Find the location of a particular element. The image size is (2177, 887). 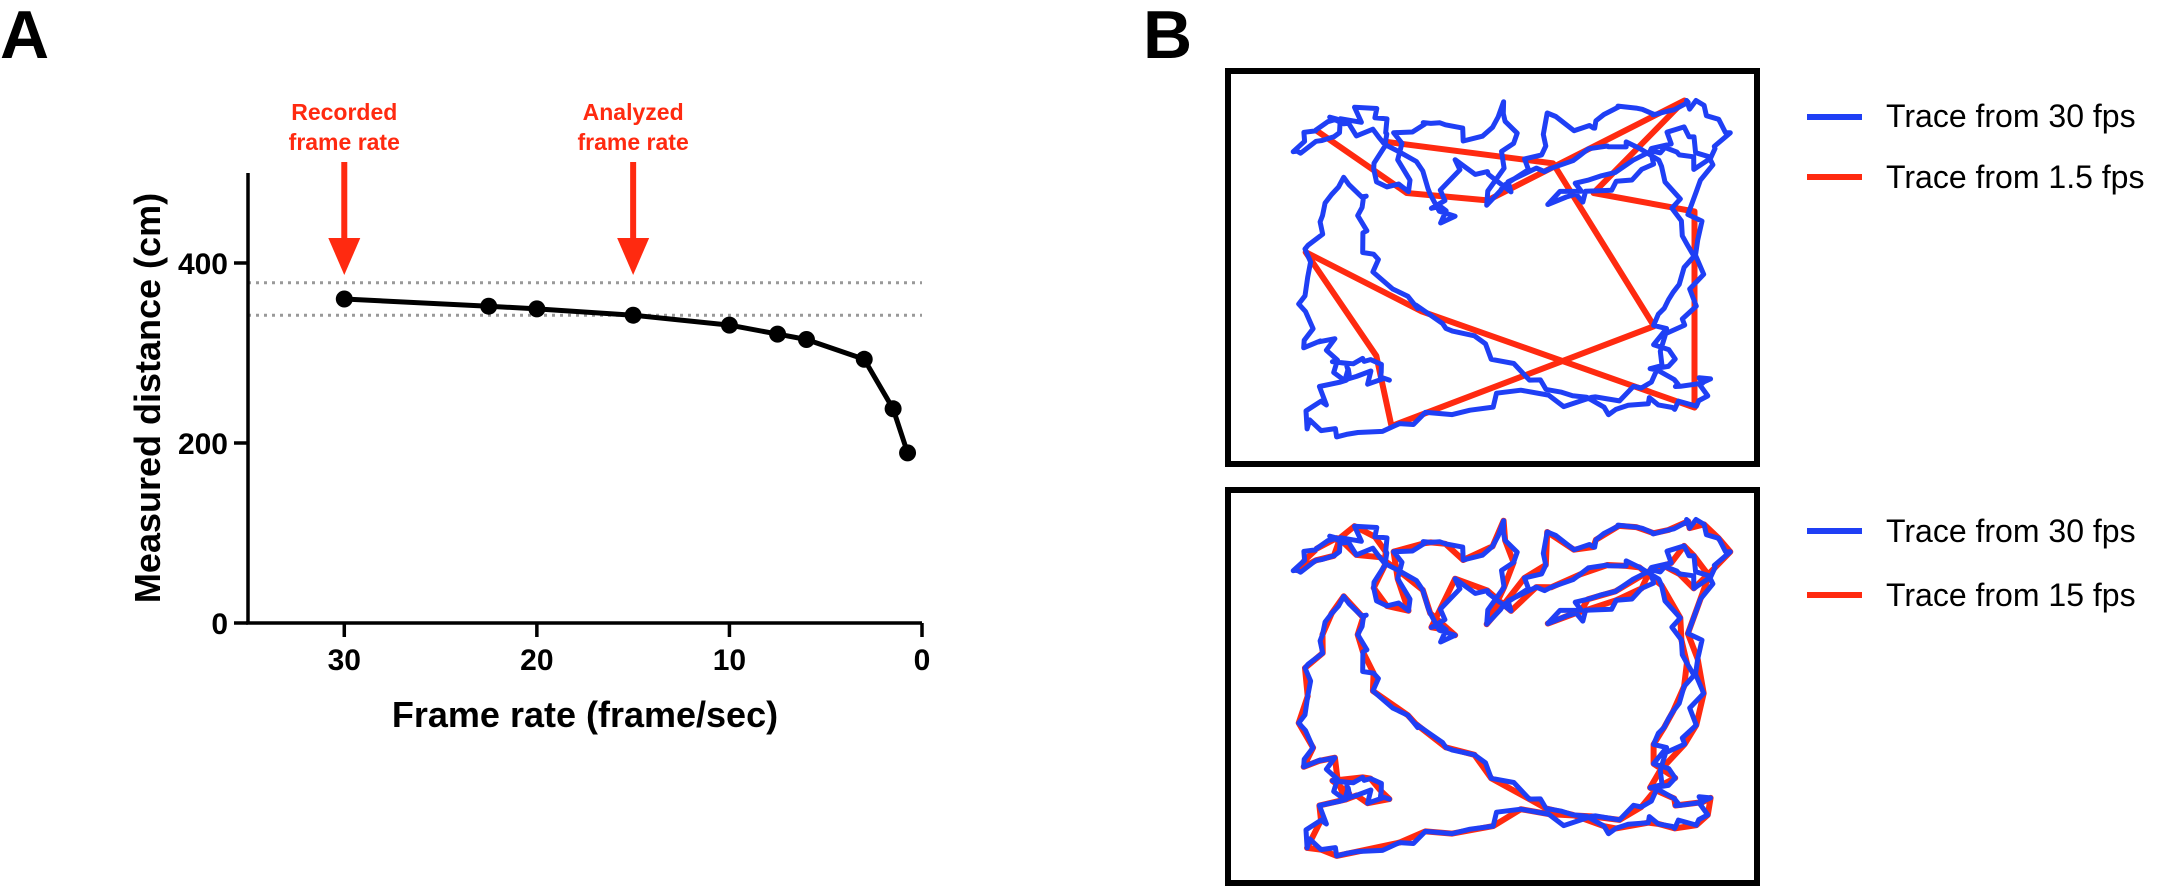

series-line is located at coordinates (627, 375).